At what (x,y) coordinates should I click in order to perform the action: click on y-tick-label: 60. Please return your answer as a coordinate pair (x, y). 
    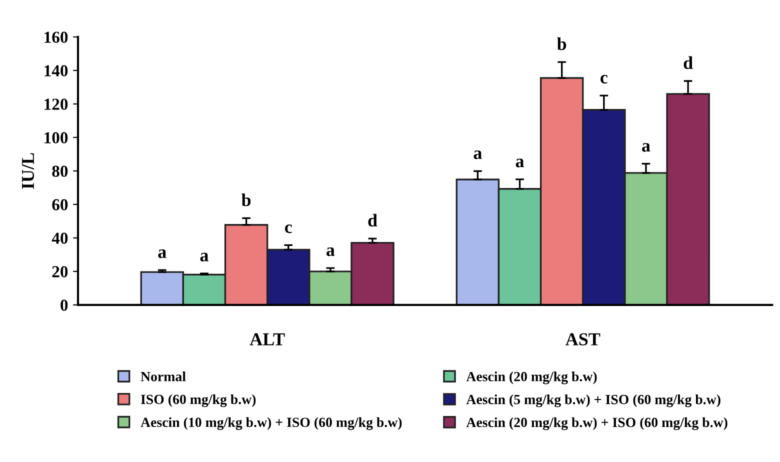
    Looking at the image, I should click on (60, 204).